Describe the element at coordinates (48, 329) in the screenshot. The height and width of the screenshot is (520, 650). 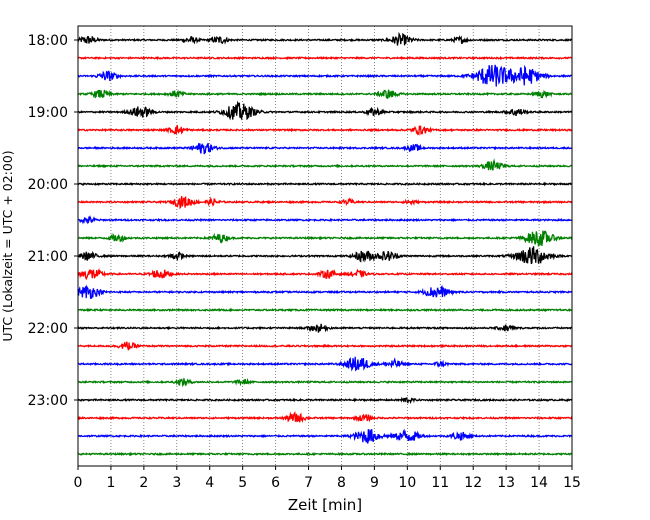
I see `y-tick-label: 22:00` at that location.